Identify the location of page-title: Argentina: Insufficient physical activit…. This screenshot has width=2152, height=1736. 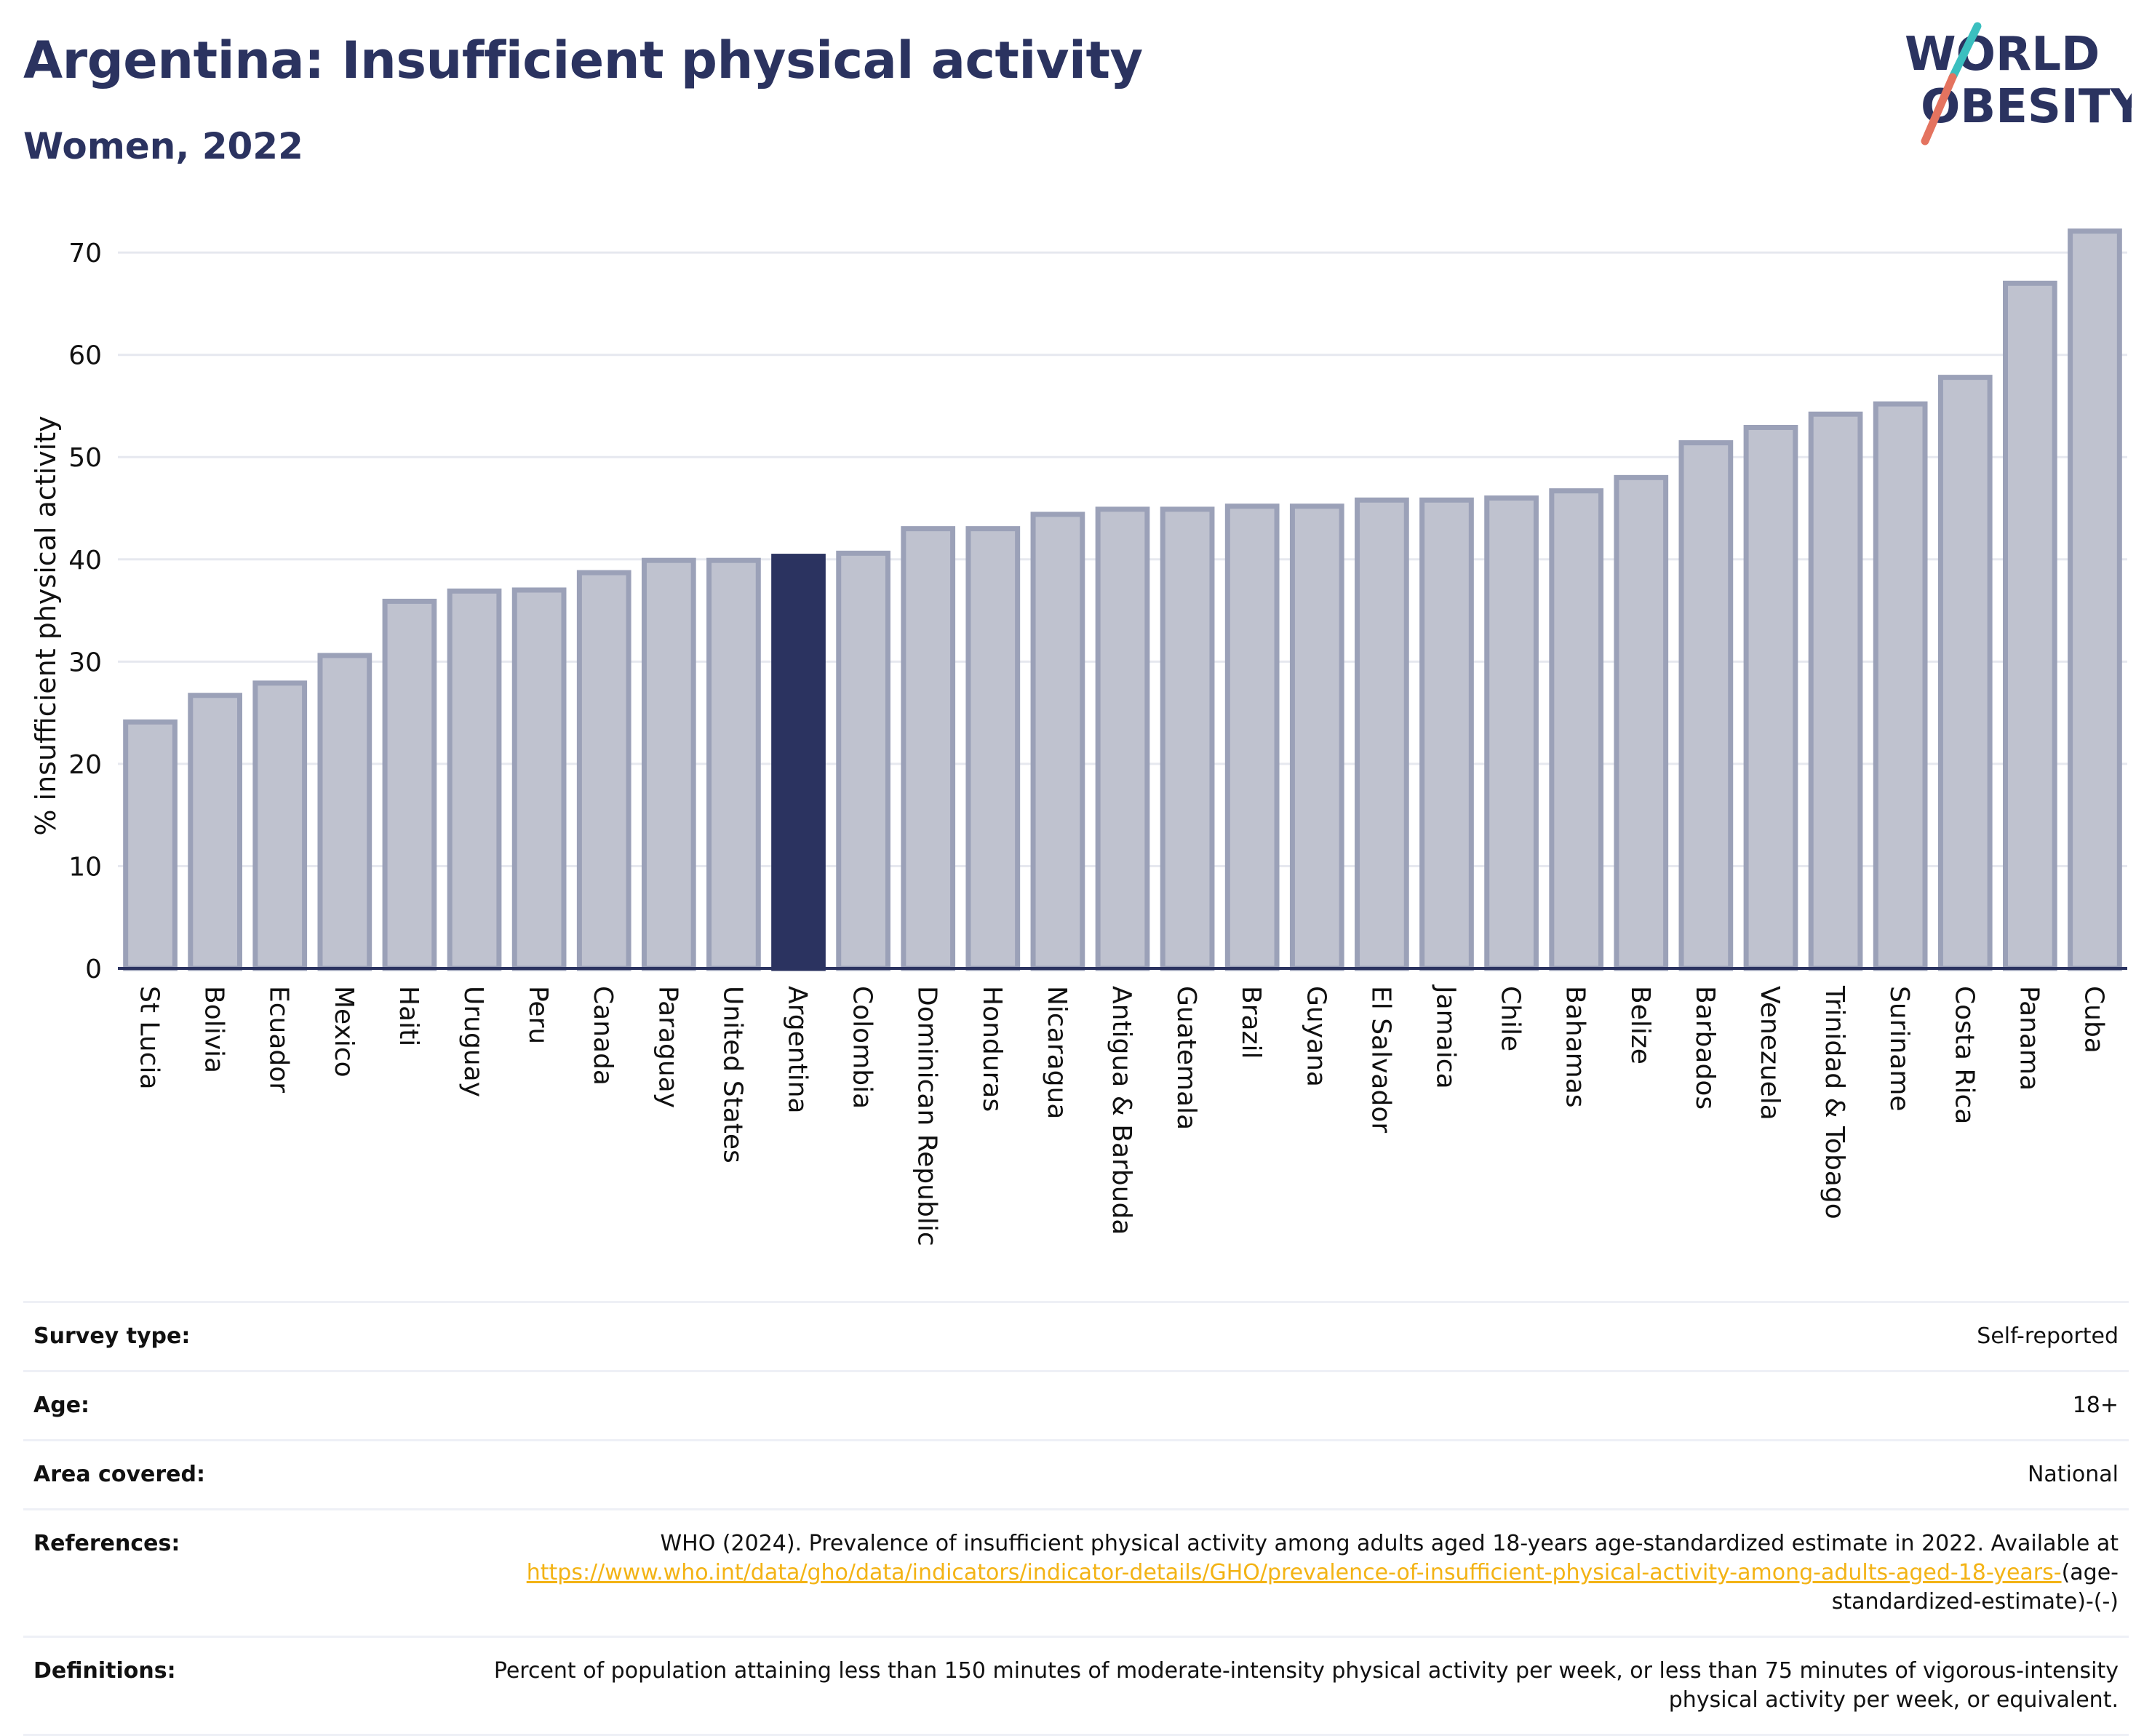
(583, 60).